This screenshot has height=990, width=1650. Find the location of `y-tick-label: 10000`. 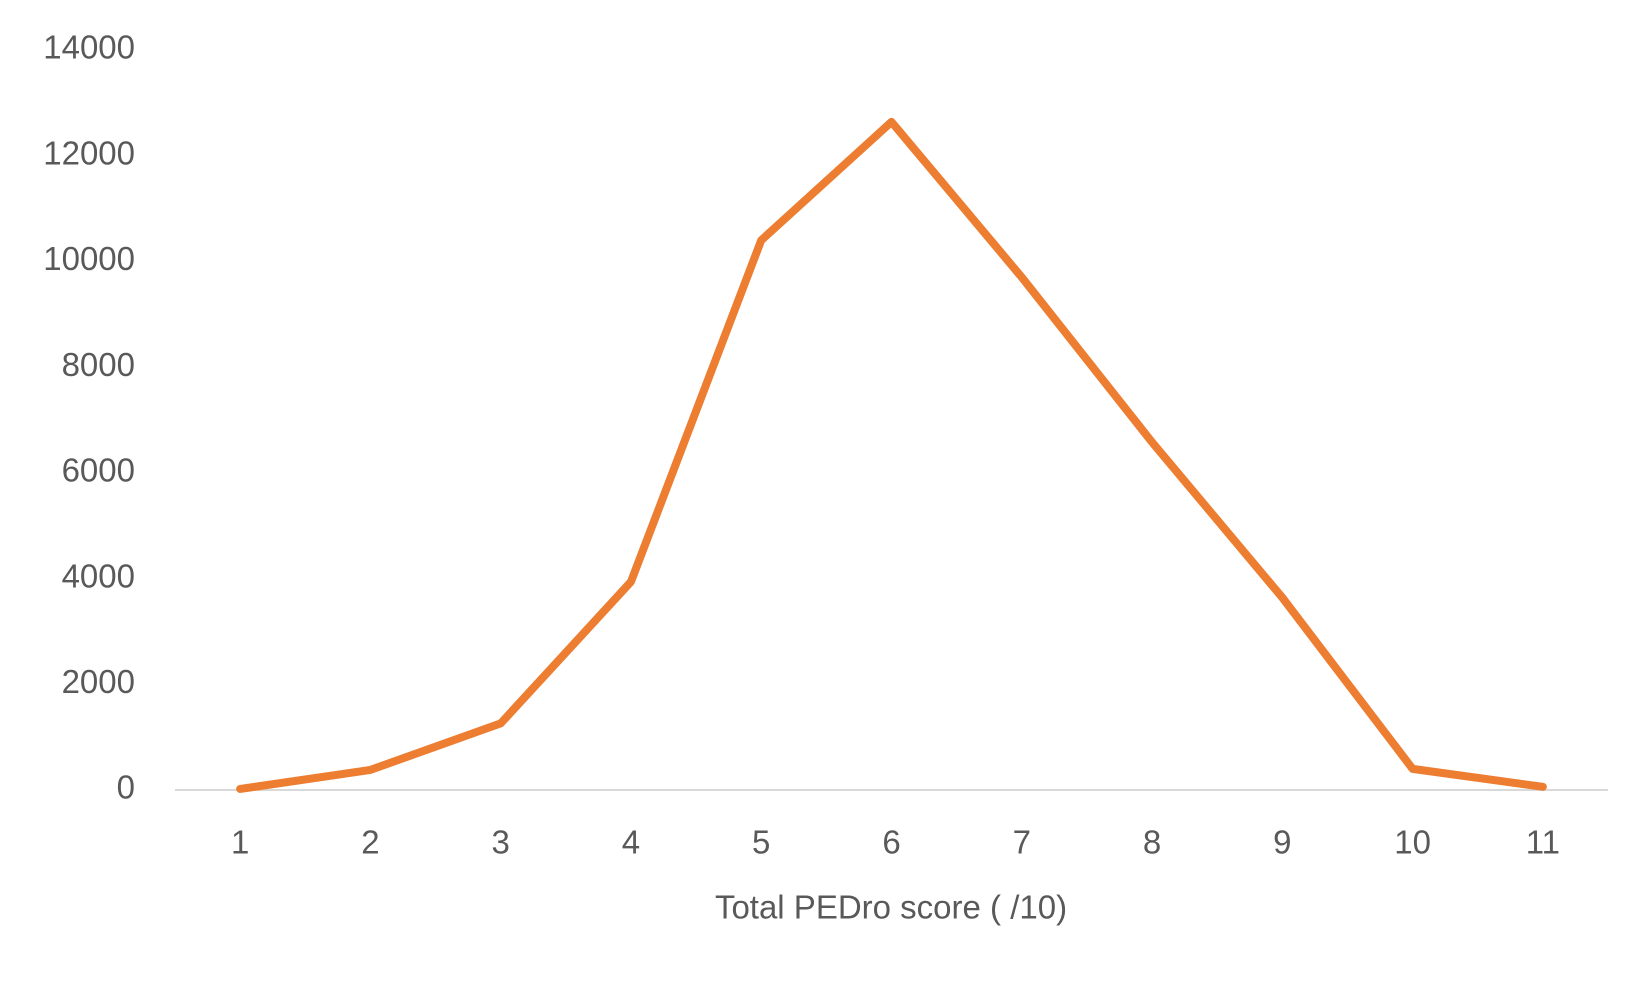

y-tick-label: 10000 is located at coordinates (89, 258).